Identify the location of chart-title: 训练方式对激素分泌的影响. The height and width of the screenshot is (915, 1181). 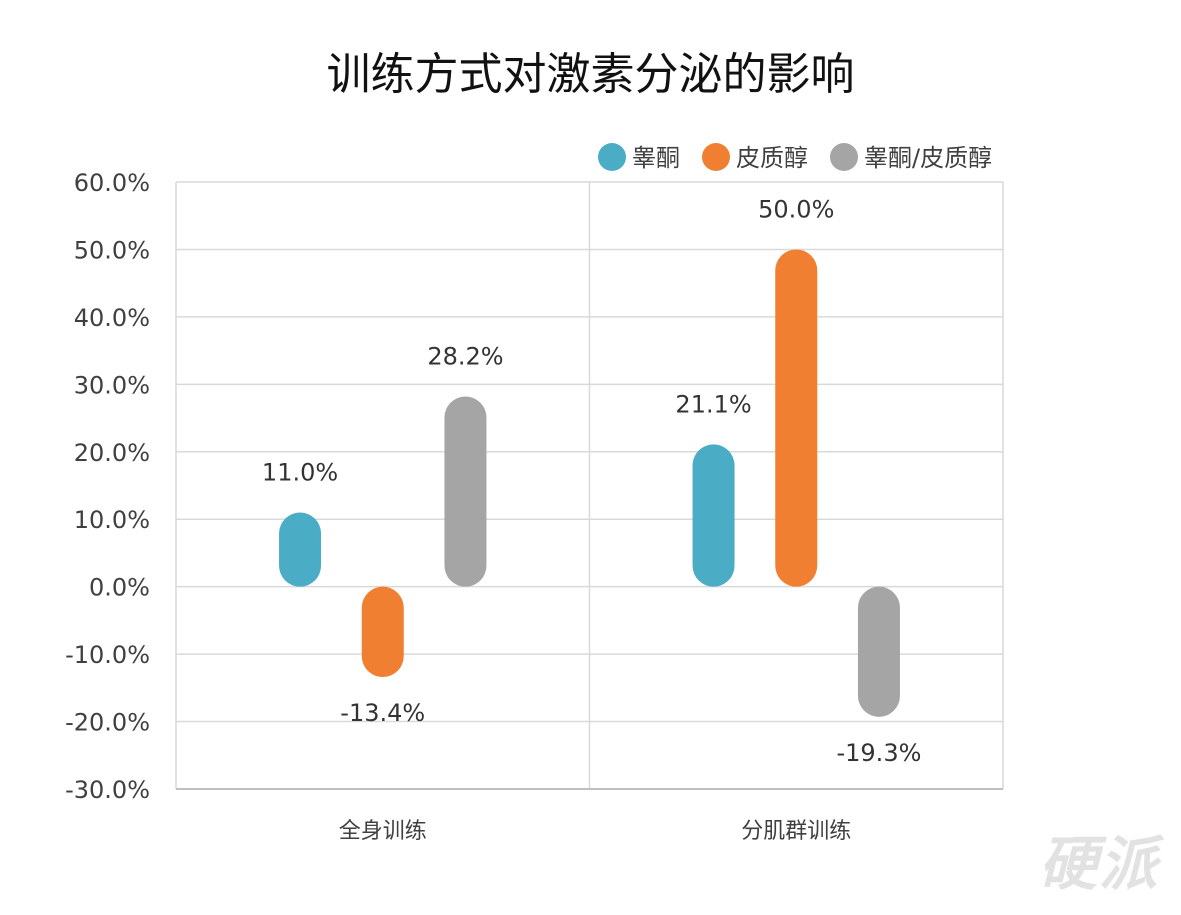
(590, 74).